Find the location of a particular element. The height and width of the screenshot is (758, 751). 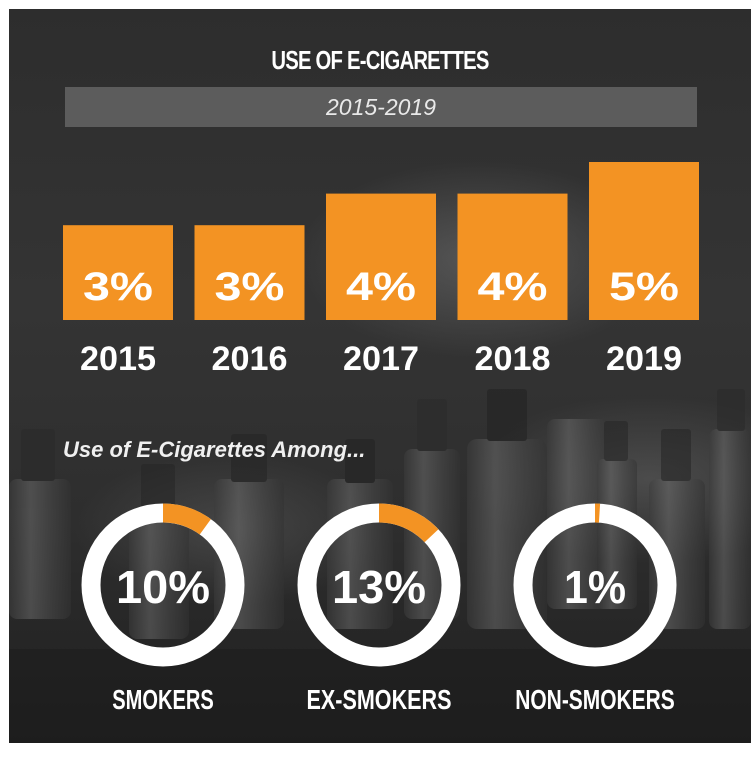

donut-slice-smokers is located at coordinates (163, 585).